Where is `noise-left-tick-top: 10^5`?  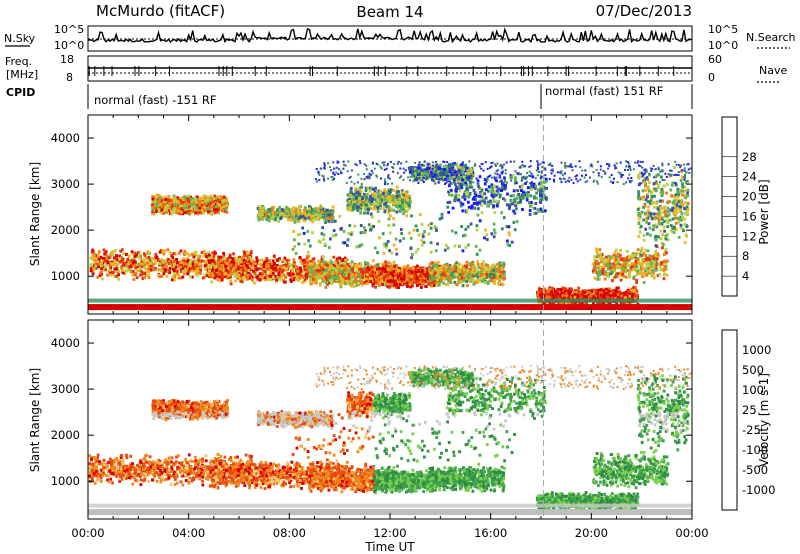
noise-left-tick-top: 10^5 is located at coordinates (69, 29).